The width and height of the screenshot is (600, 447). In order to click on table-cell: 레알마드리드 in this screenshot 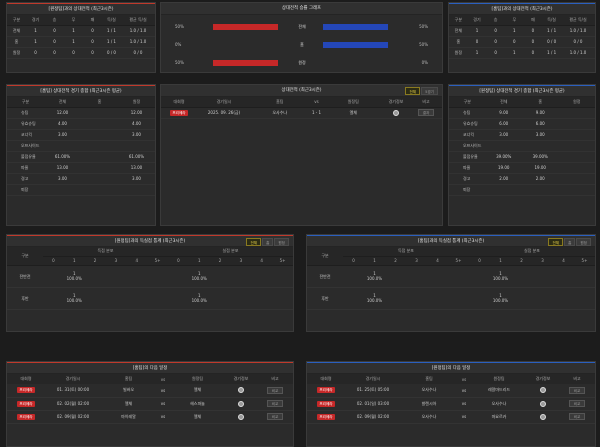, I will do `click(499, 391)`.